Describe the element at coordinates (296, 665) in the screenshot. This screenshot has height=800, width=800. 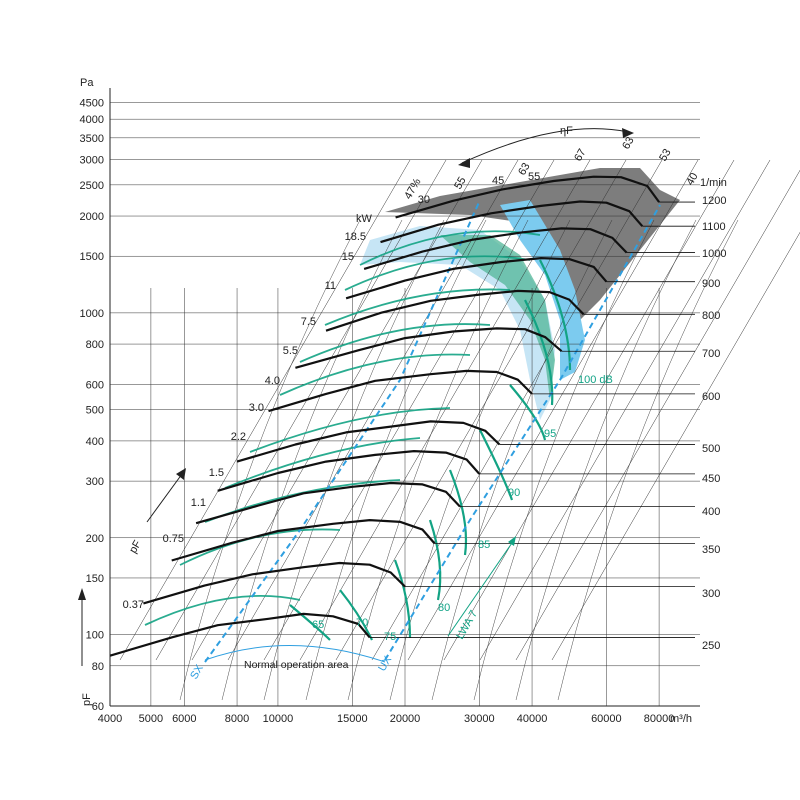
I see `normal-operation-label: Normal operation area` at that location.